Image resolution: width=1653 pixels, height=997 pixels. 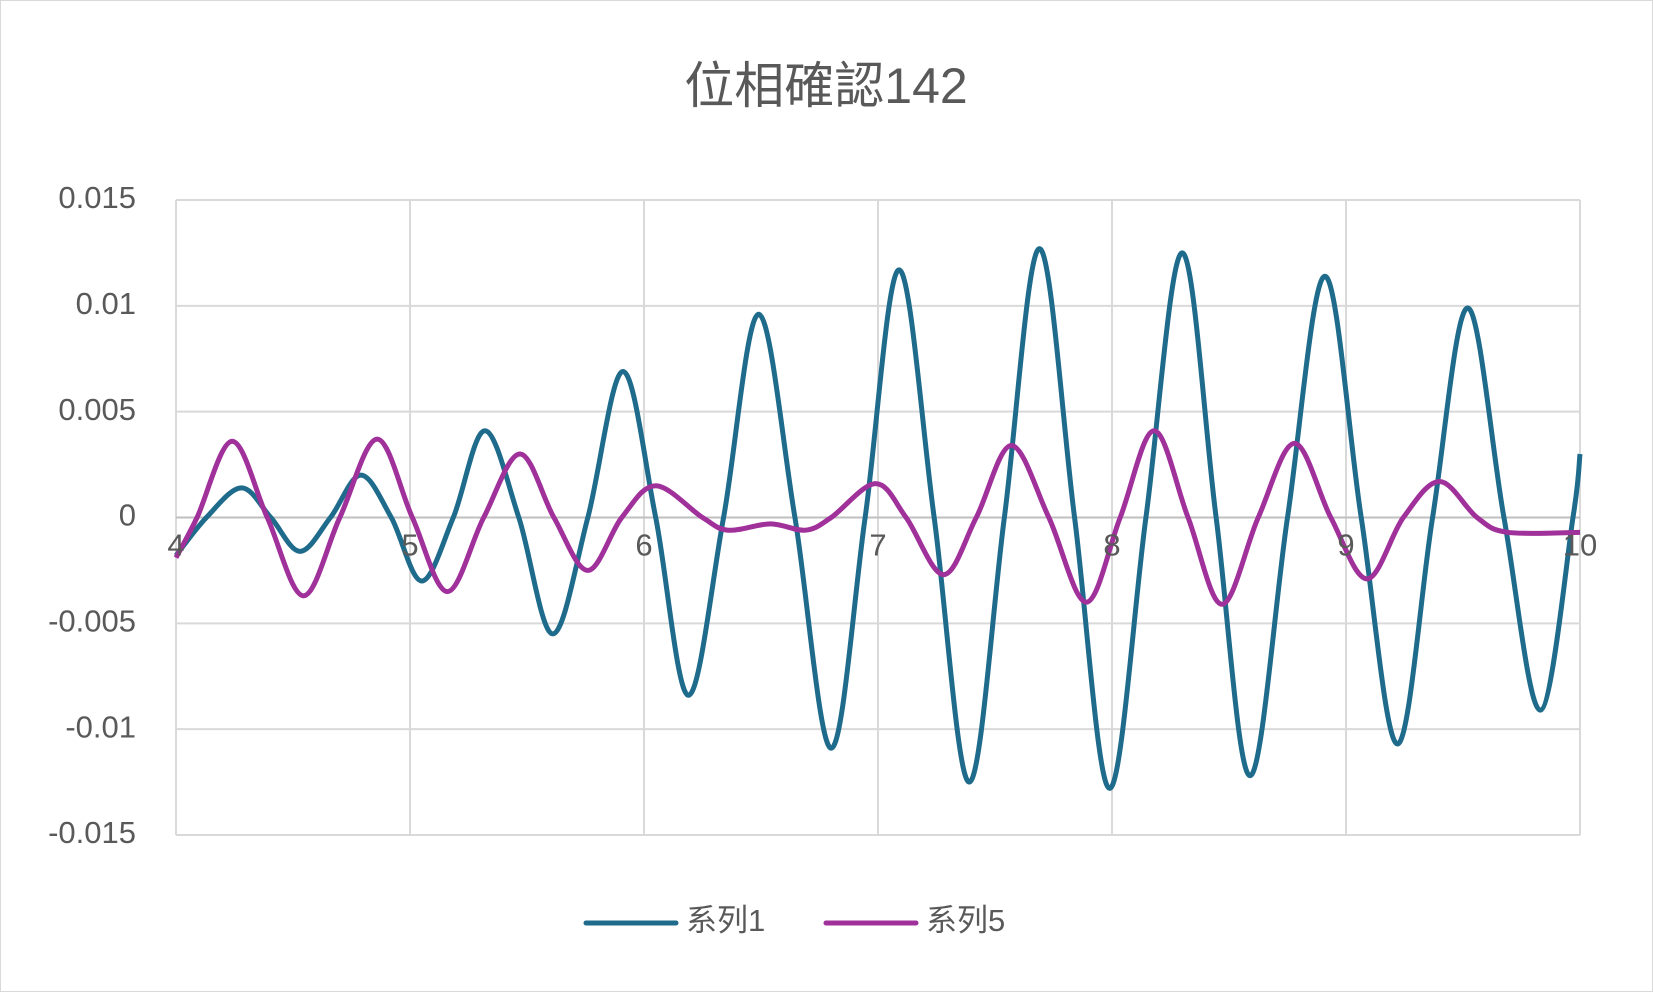 I want to click on x-tick-label: 7, so click(x=877, y=545).